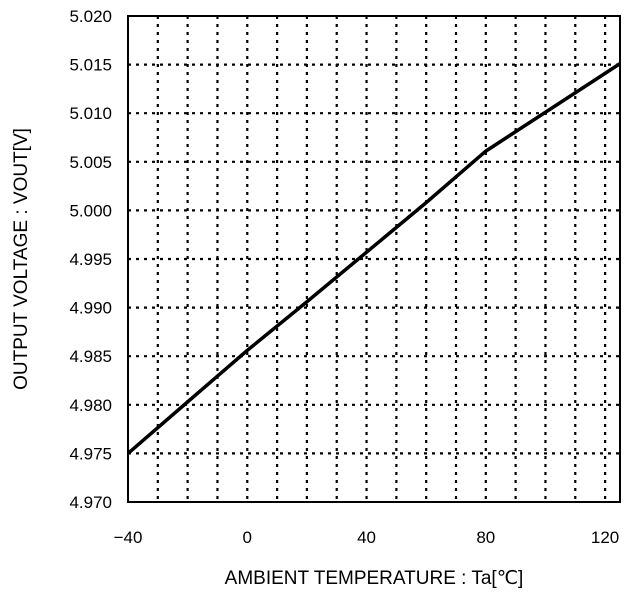 Image resolution: width=626 pixels, height=593 pixels. What do you see at coordinates (247, 537) in the screenshot?
I see `x-tick-label: 0` at bounding box center [247, 537].